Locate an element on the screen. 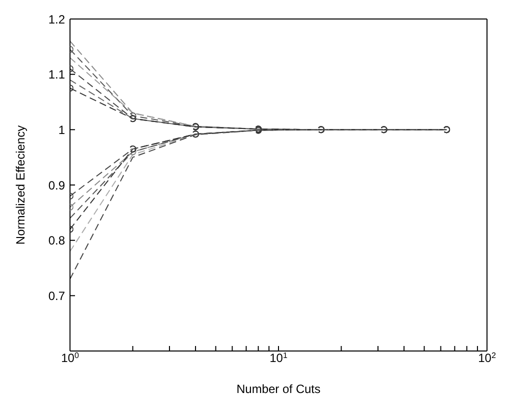 Image resolution: width=510 pixels, height=405 pixels. y-tick-label: 0.9 is located at coordinates (57, 185).